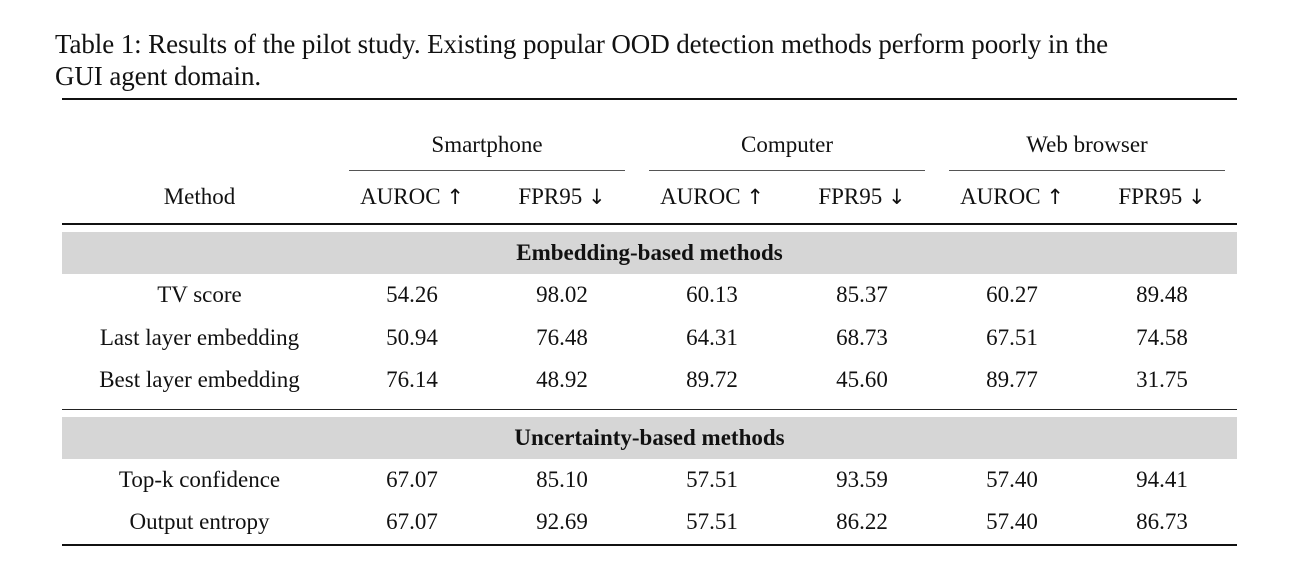 This screenshot has height=565, width=1295. I want to click on group-header-web-browser: Web browser, so click(1087, 144).